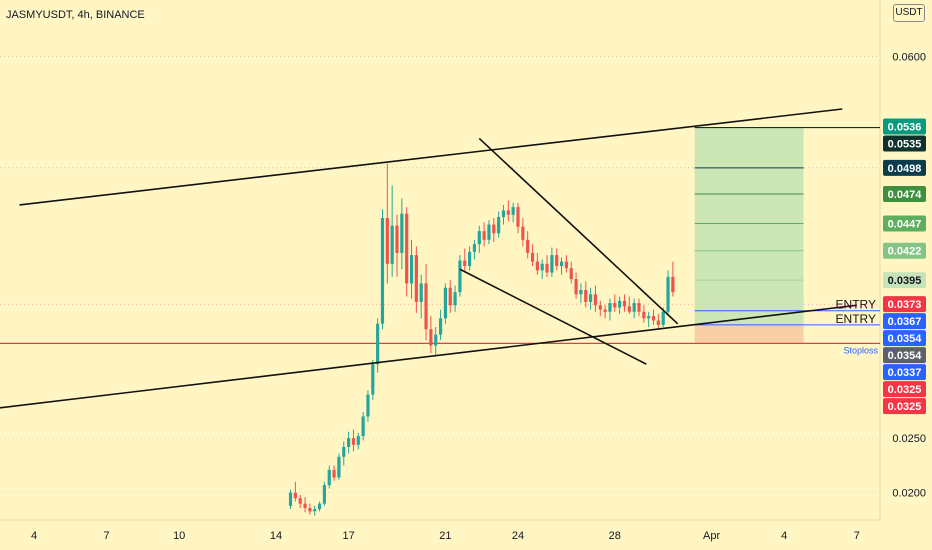  What do you see at coordinates (179, 536) in the screenshot?
I see `x-tick-label: 10` at bounding box center [179, 536].